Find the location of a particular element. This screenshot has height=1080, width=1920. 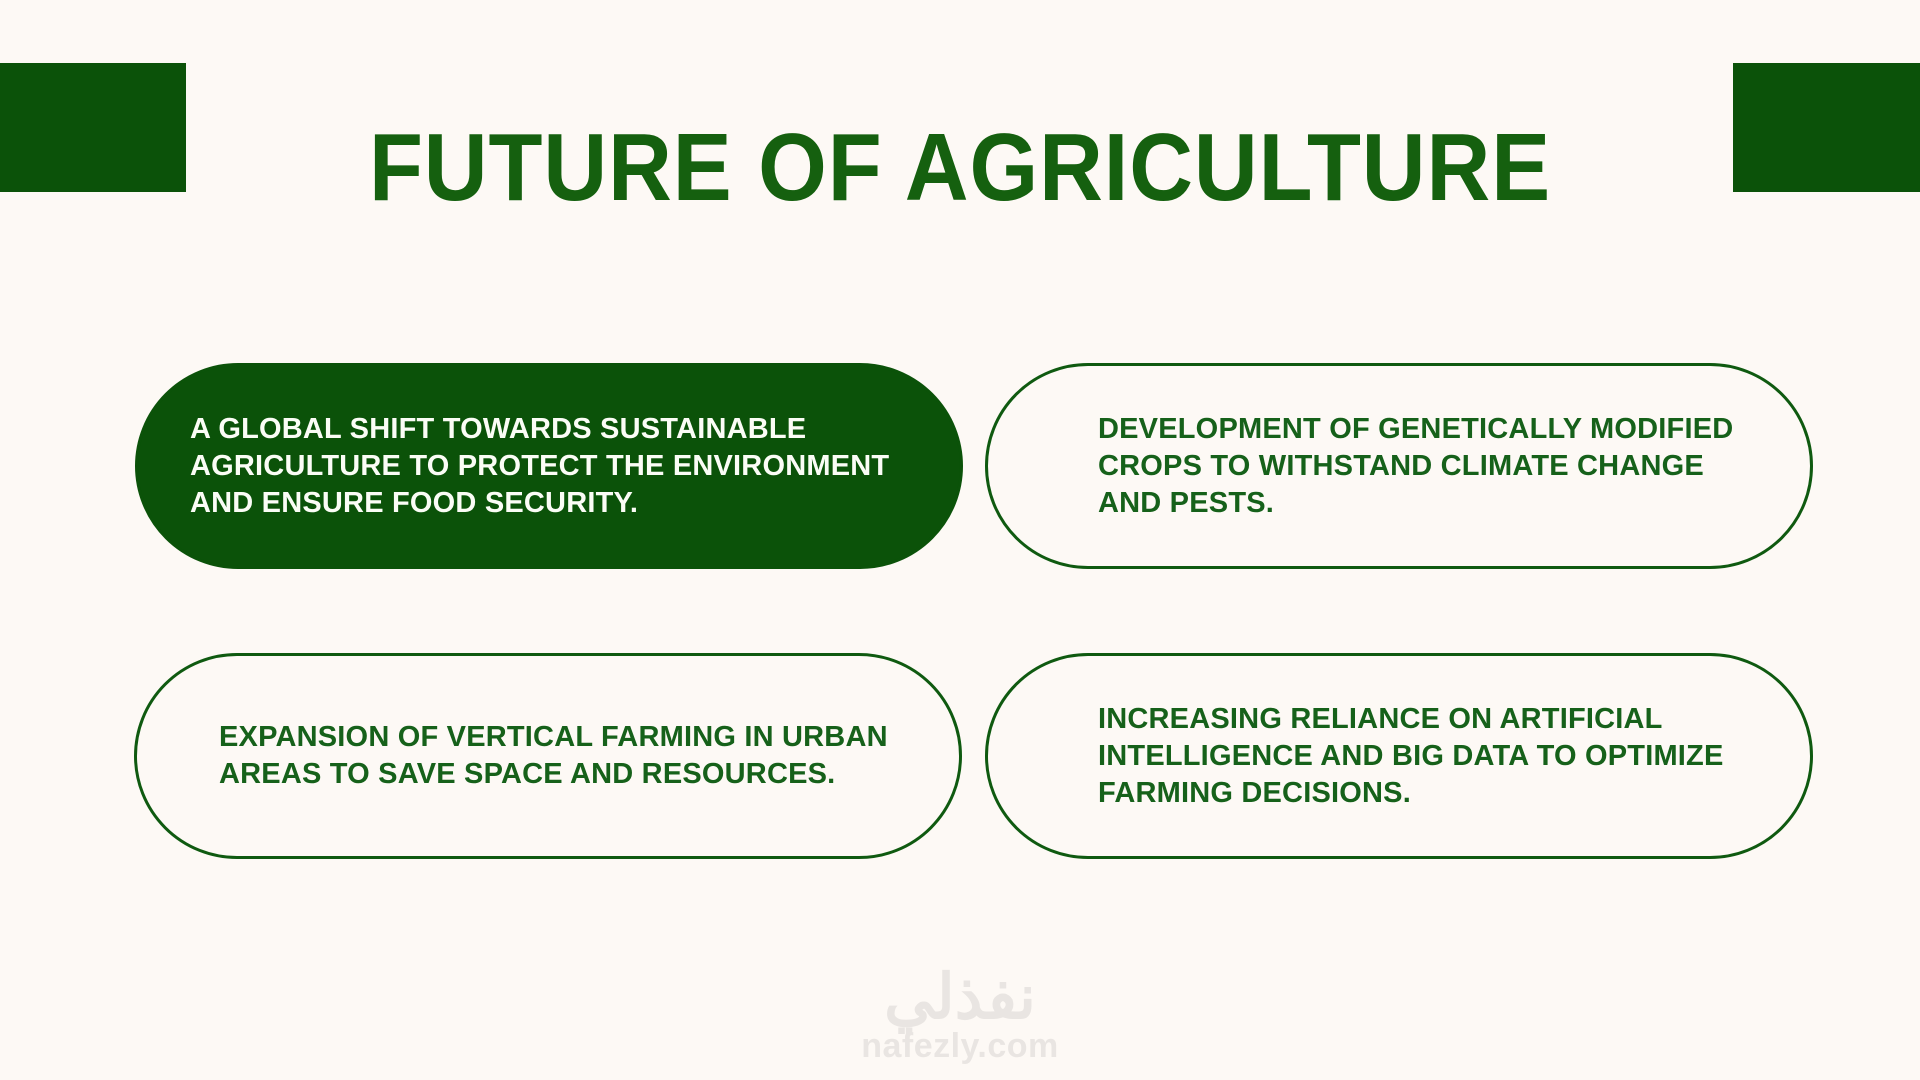

header-left-green-block is located at coordinates (93, 127).